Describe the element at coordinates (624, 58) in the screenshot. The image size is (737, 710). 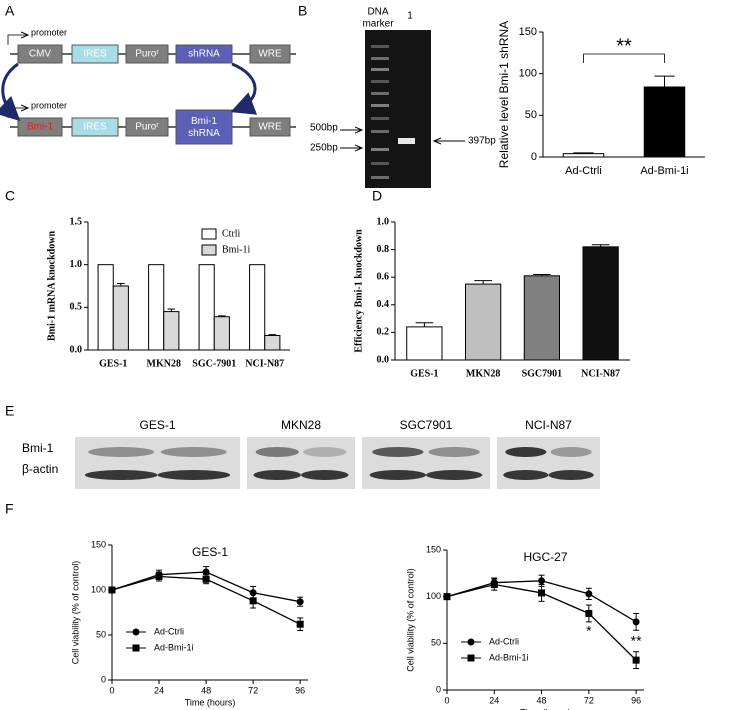
I see `significance-bracket` at that location.